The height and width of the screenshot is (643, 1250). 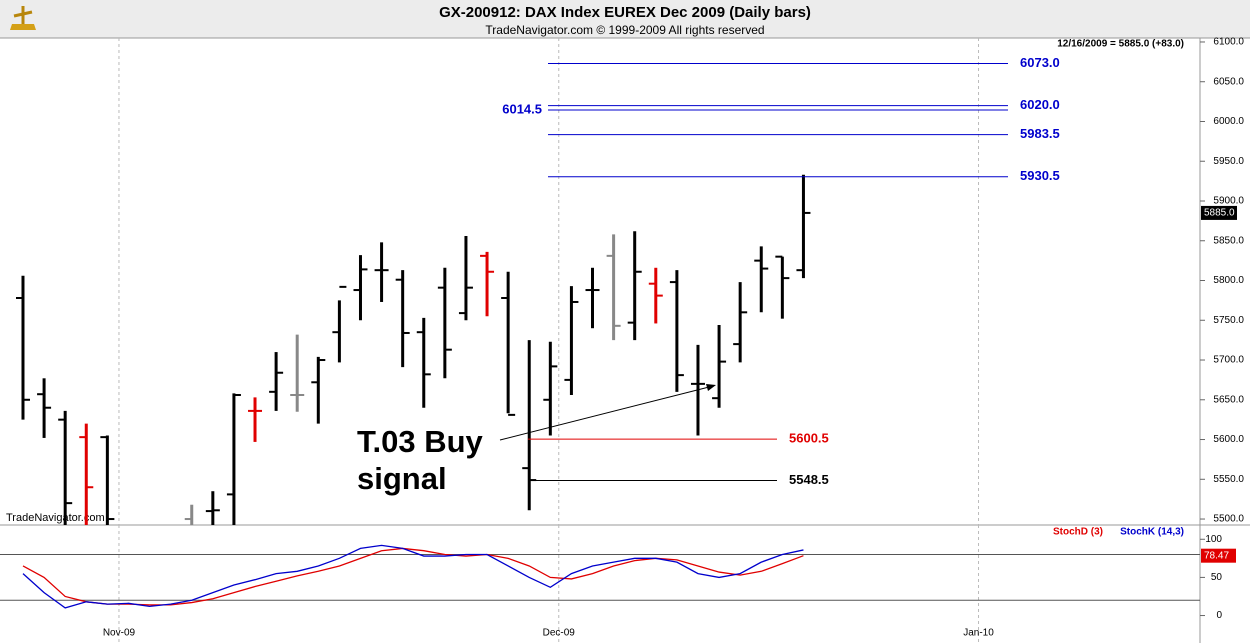 What do you see at coordinates (1228, 439) in the screenshot?
I see `y-tick-label: 5600.0` at bounding box center [1228, 439].